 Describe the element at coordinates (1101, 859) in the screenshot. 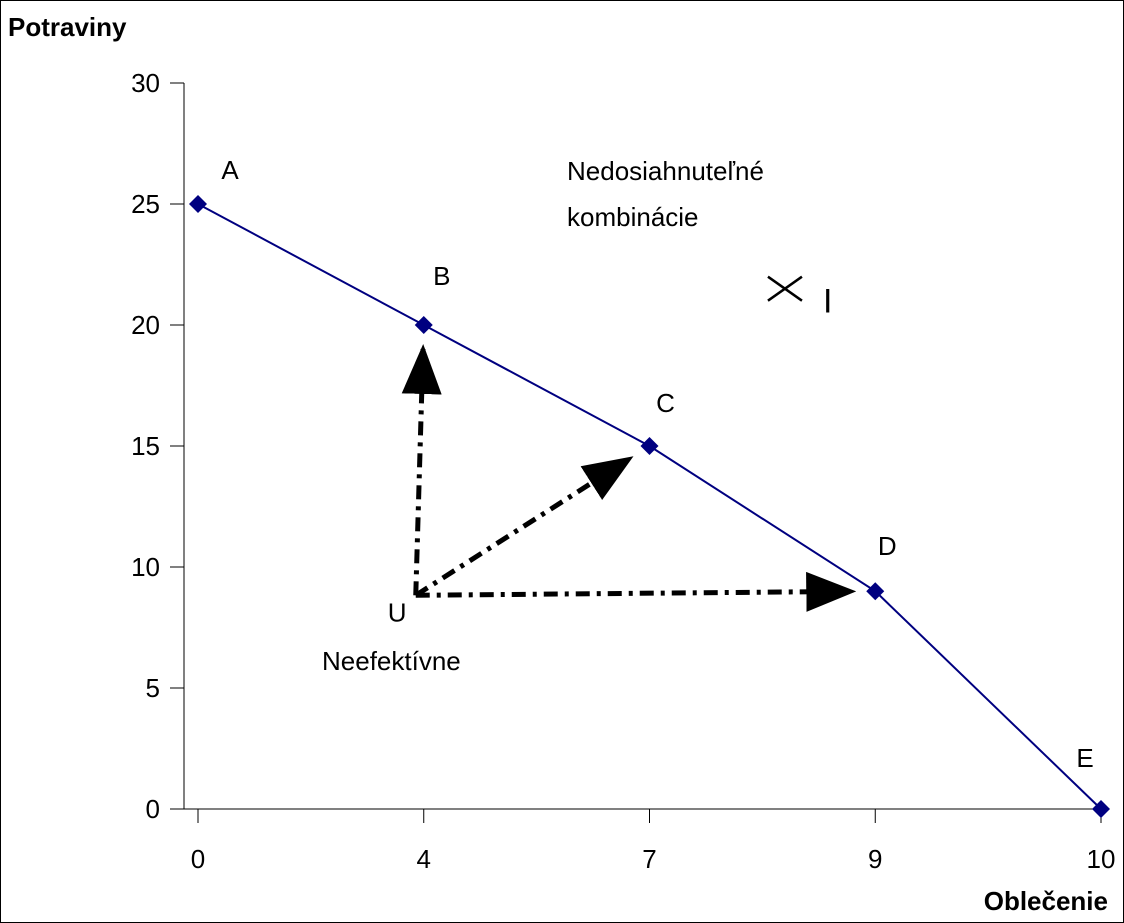

I see `x-tick-label: 10` at that location.